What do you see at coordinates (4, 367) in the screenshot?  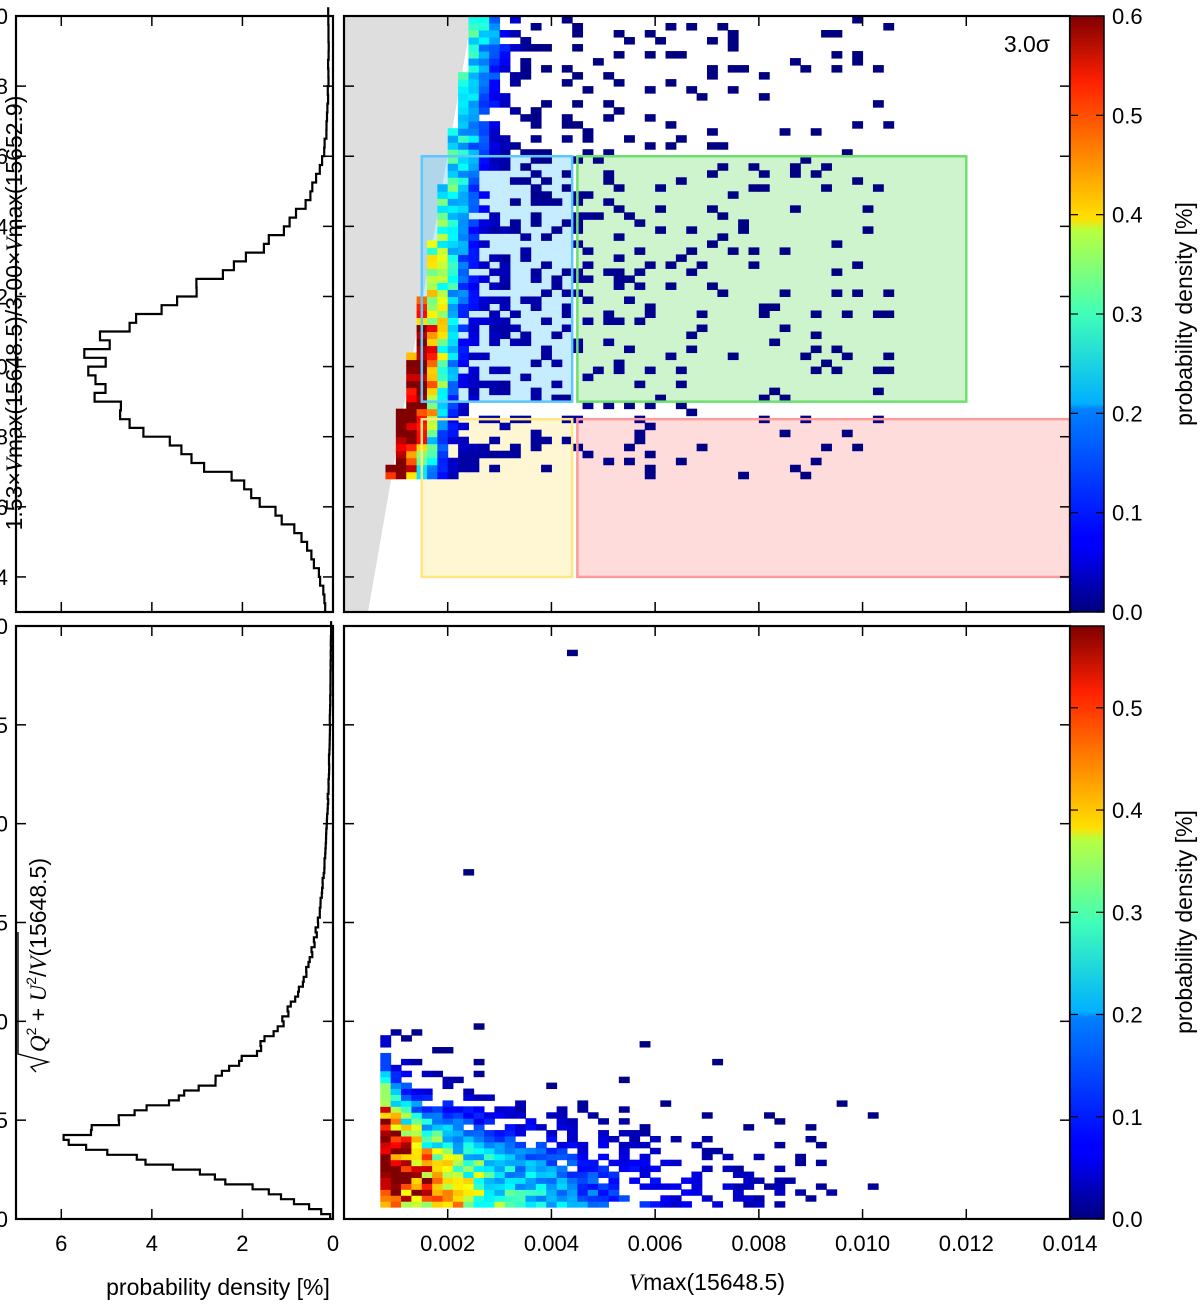 I see `y-tick-label: 1.0` at bounding box center [4, 367].